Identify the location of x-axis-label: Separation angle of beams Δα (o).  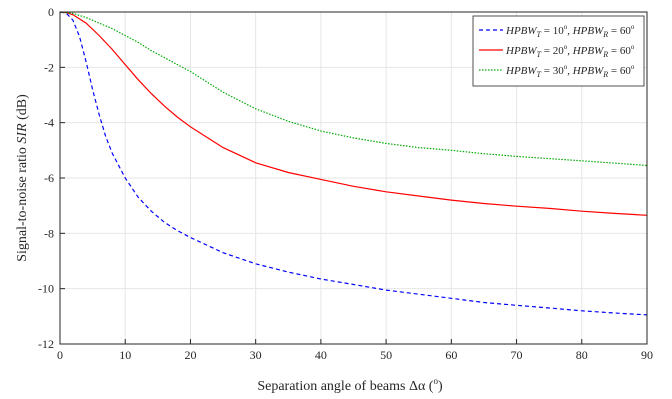
(350, 385).